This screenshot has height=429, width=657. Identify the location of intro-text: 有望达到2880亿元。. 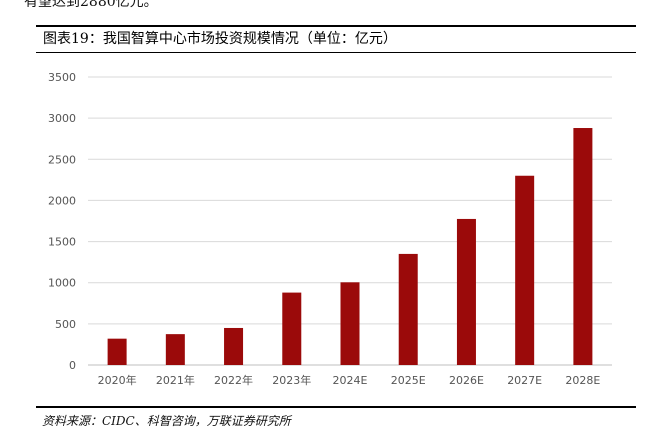
(91, 5).